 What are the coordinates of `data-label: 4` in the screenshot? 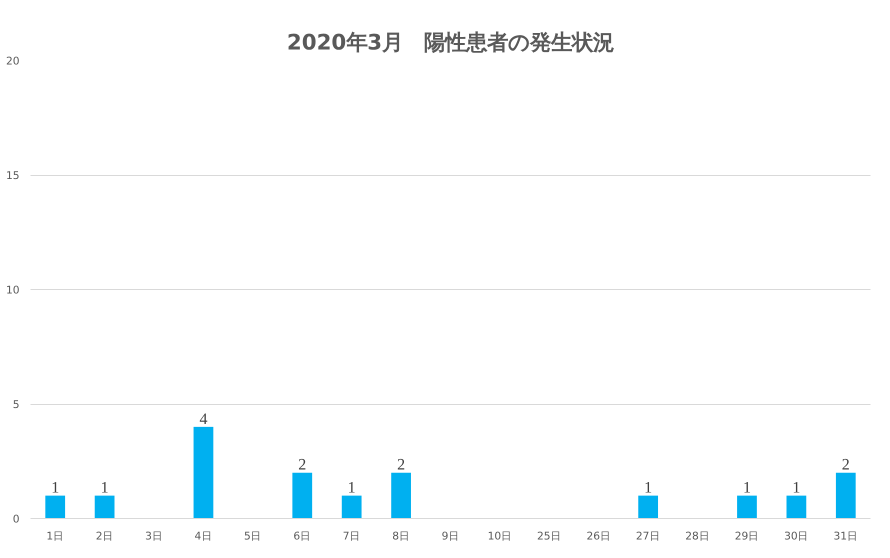 It's located at (203, 419).